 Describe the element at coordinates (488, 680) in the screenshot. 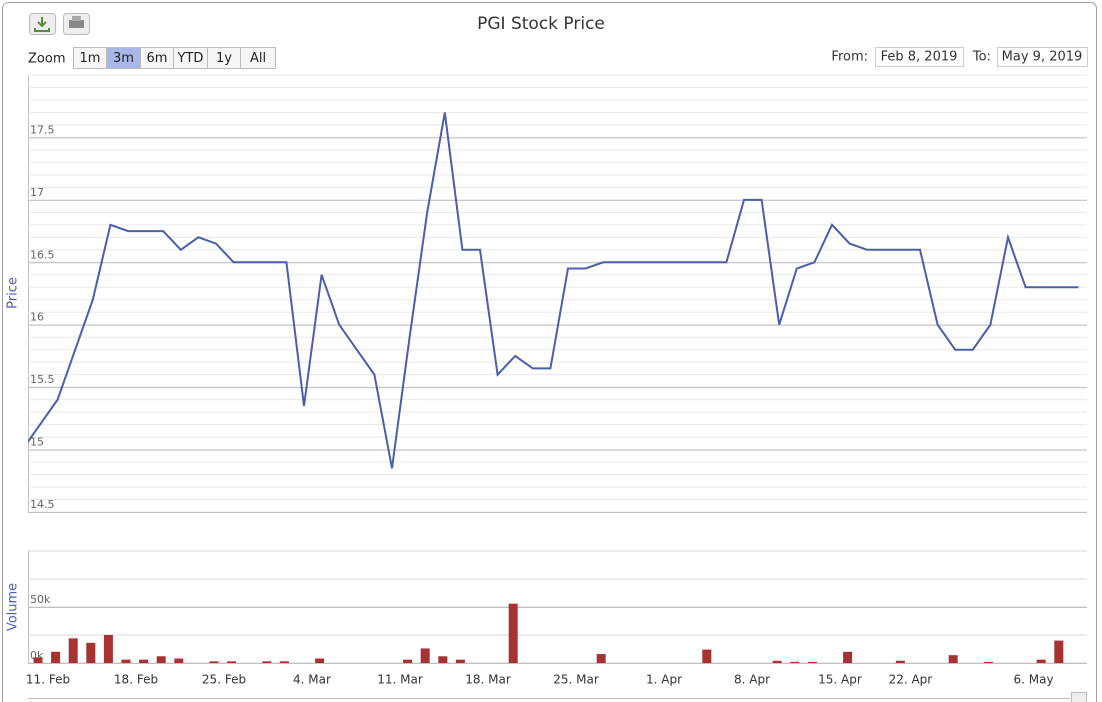

I see `x-tick-label: 18. Mar` at that location.